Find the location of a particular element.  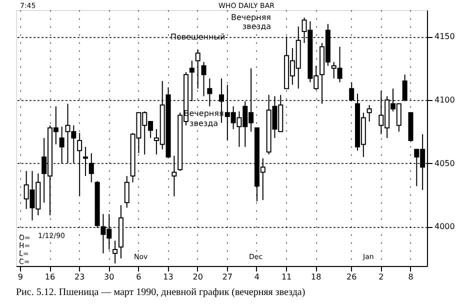

annotation: Вечерняя звезда is located at coordinates (251, 22).